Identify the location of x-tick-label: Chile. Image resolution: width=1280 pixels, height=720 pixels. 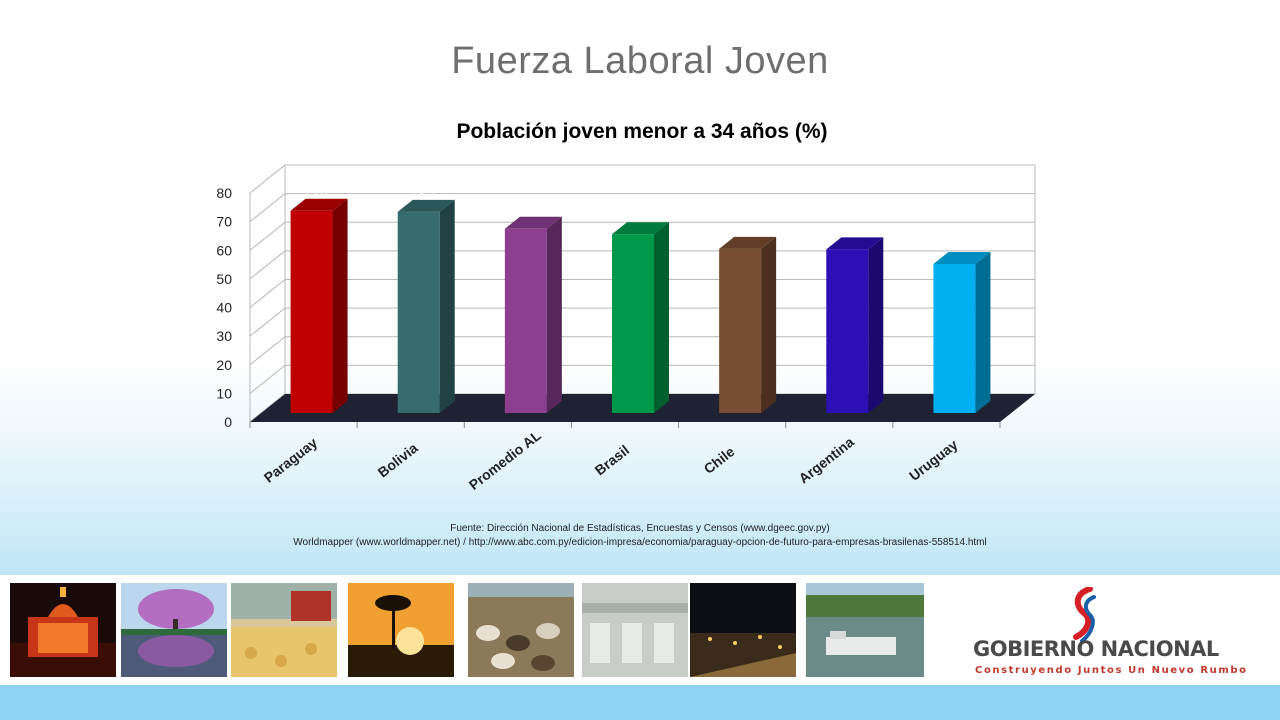
(719, 460).